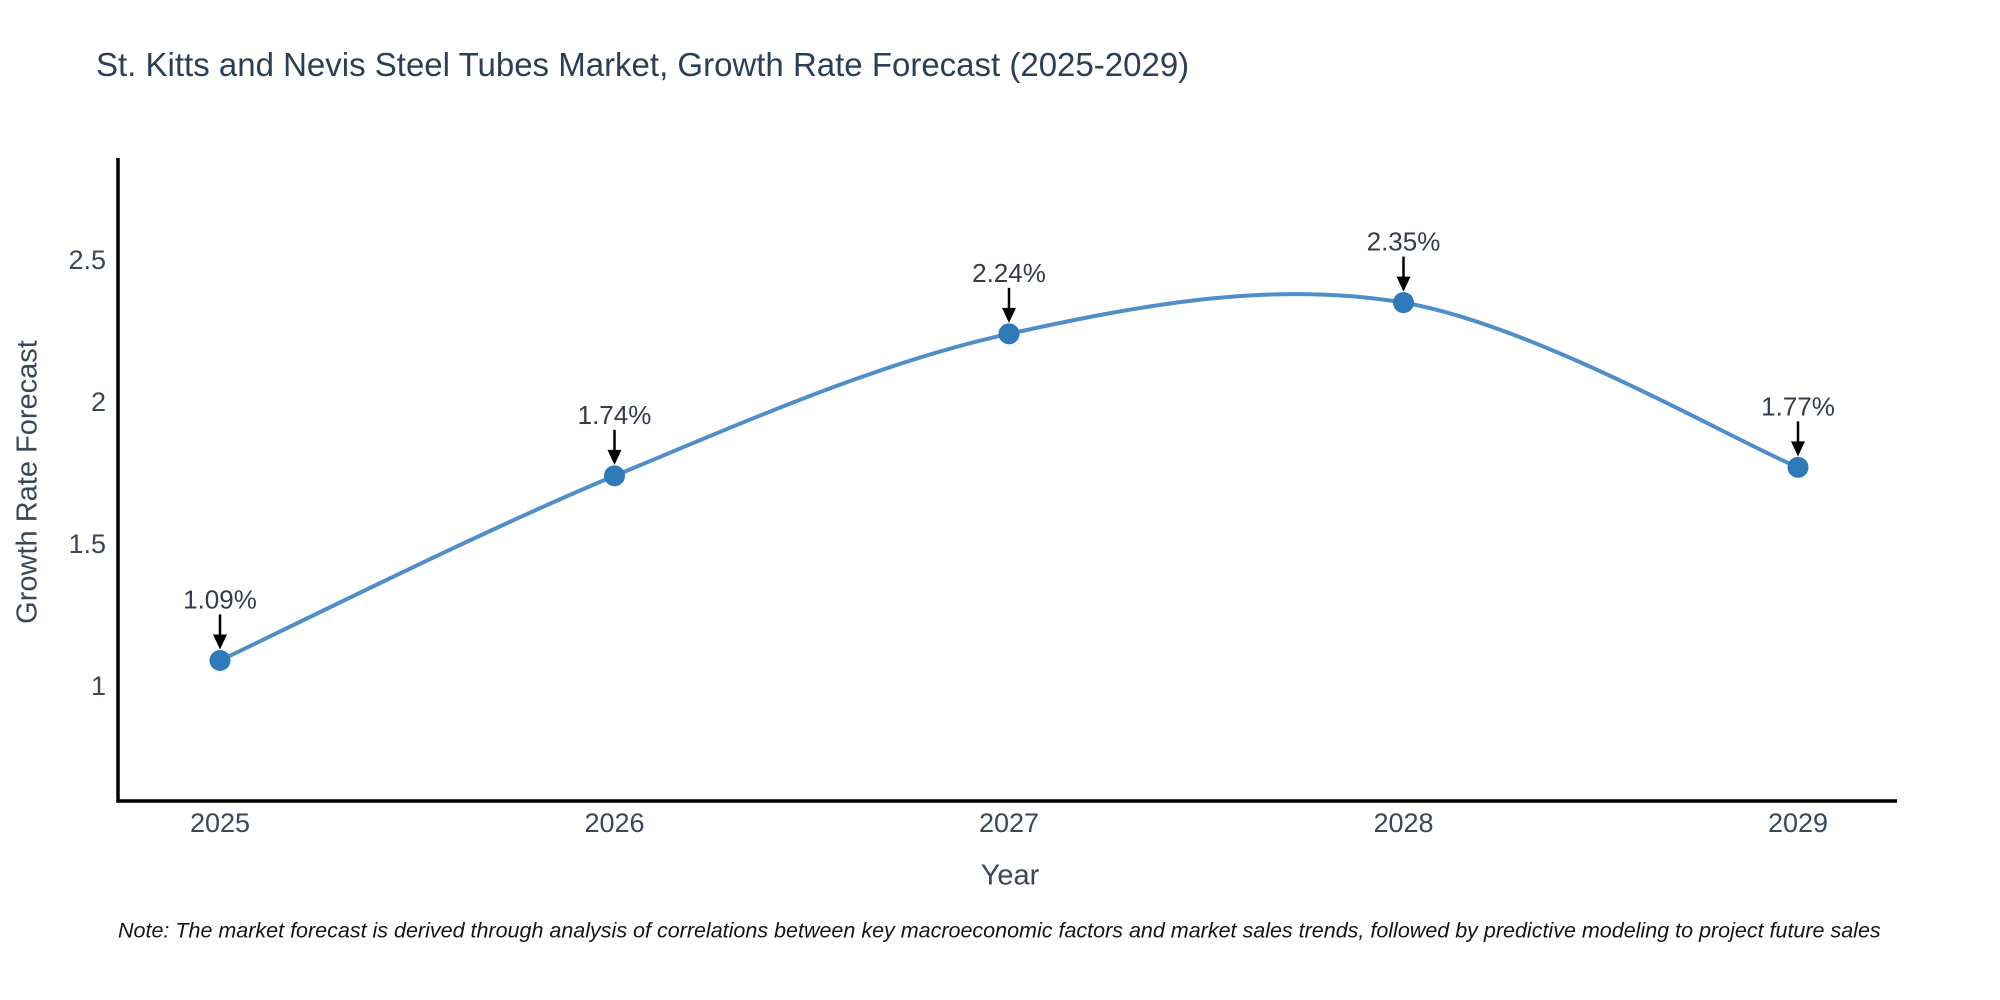  What do you see at coordinates (1009, 273) in the screenshot?
I see `point-annotation-label: 2.24%` at bounding box center [1009, 273].